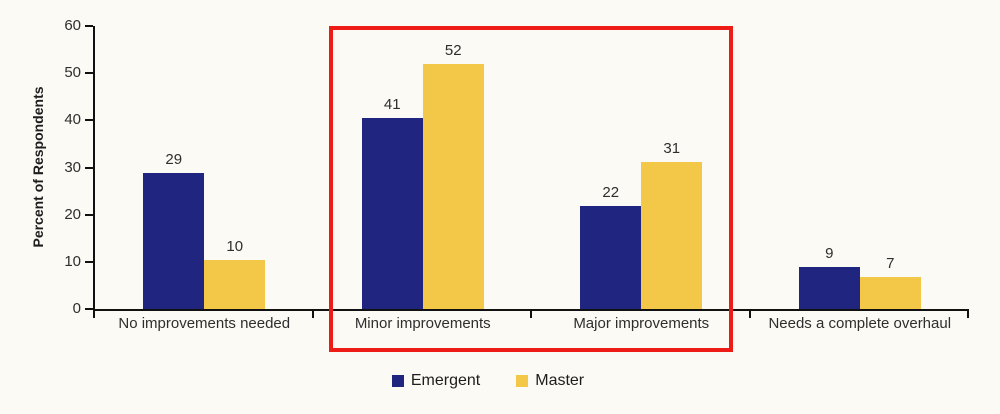  Describe the element at coordinates (174, 160) in the screenshot. I see `bar-value-label: 29` at that location.